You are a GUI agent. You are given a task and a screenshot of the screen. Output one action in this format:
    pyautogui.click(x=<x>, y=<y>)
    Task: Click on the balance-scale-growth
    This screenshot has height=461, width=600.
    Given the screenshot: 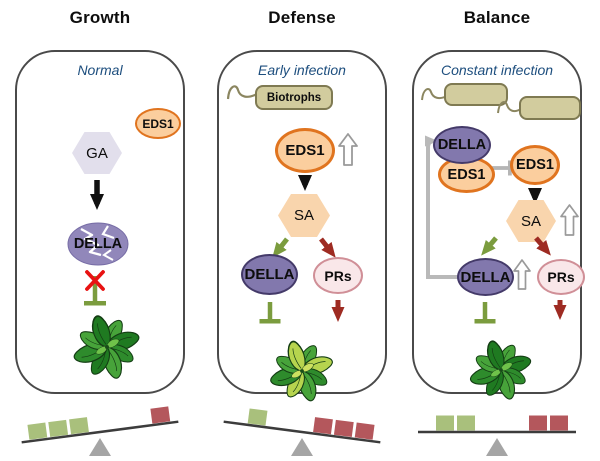 What is the action you would take?
    pyautogui.click(x=100, y=431)
    